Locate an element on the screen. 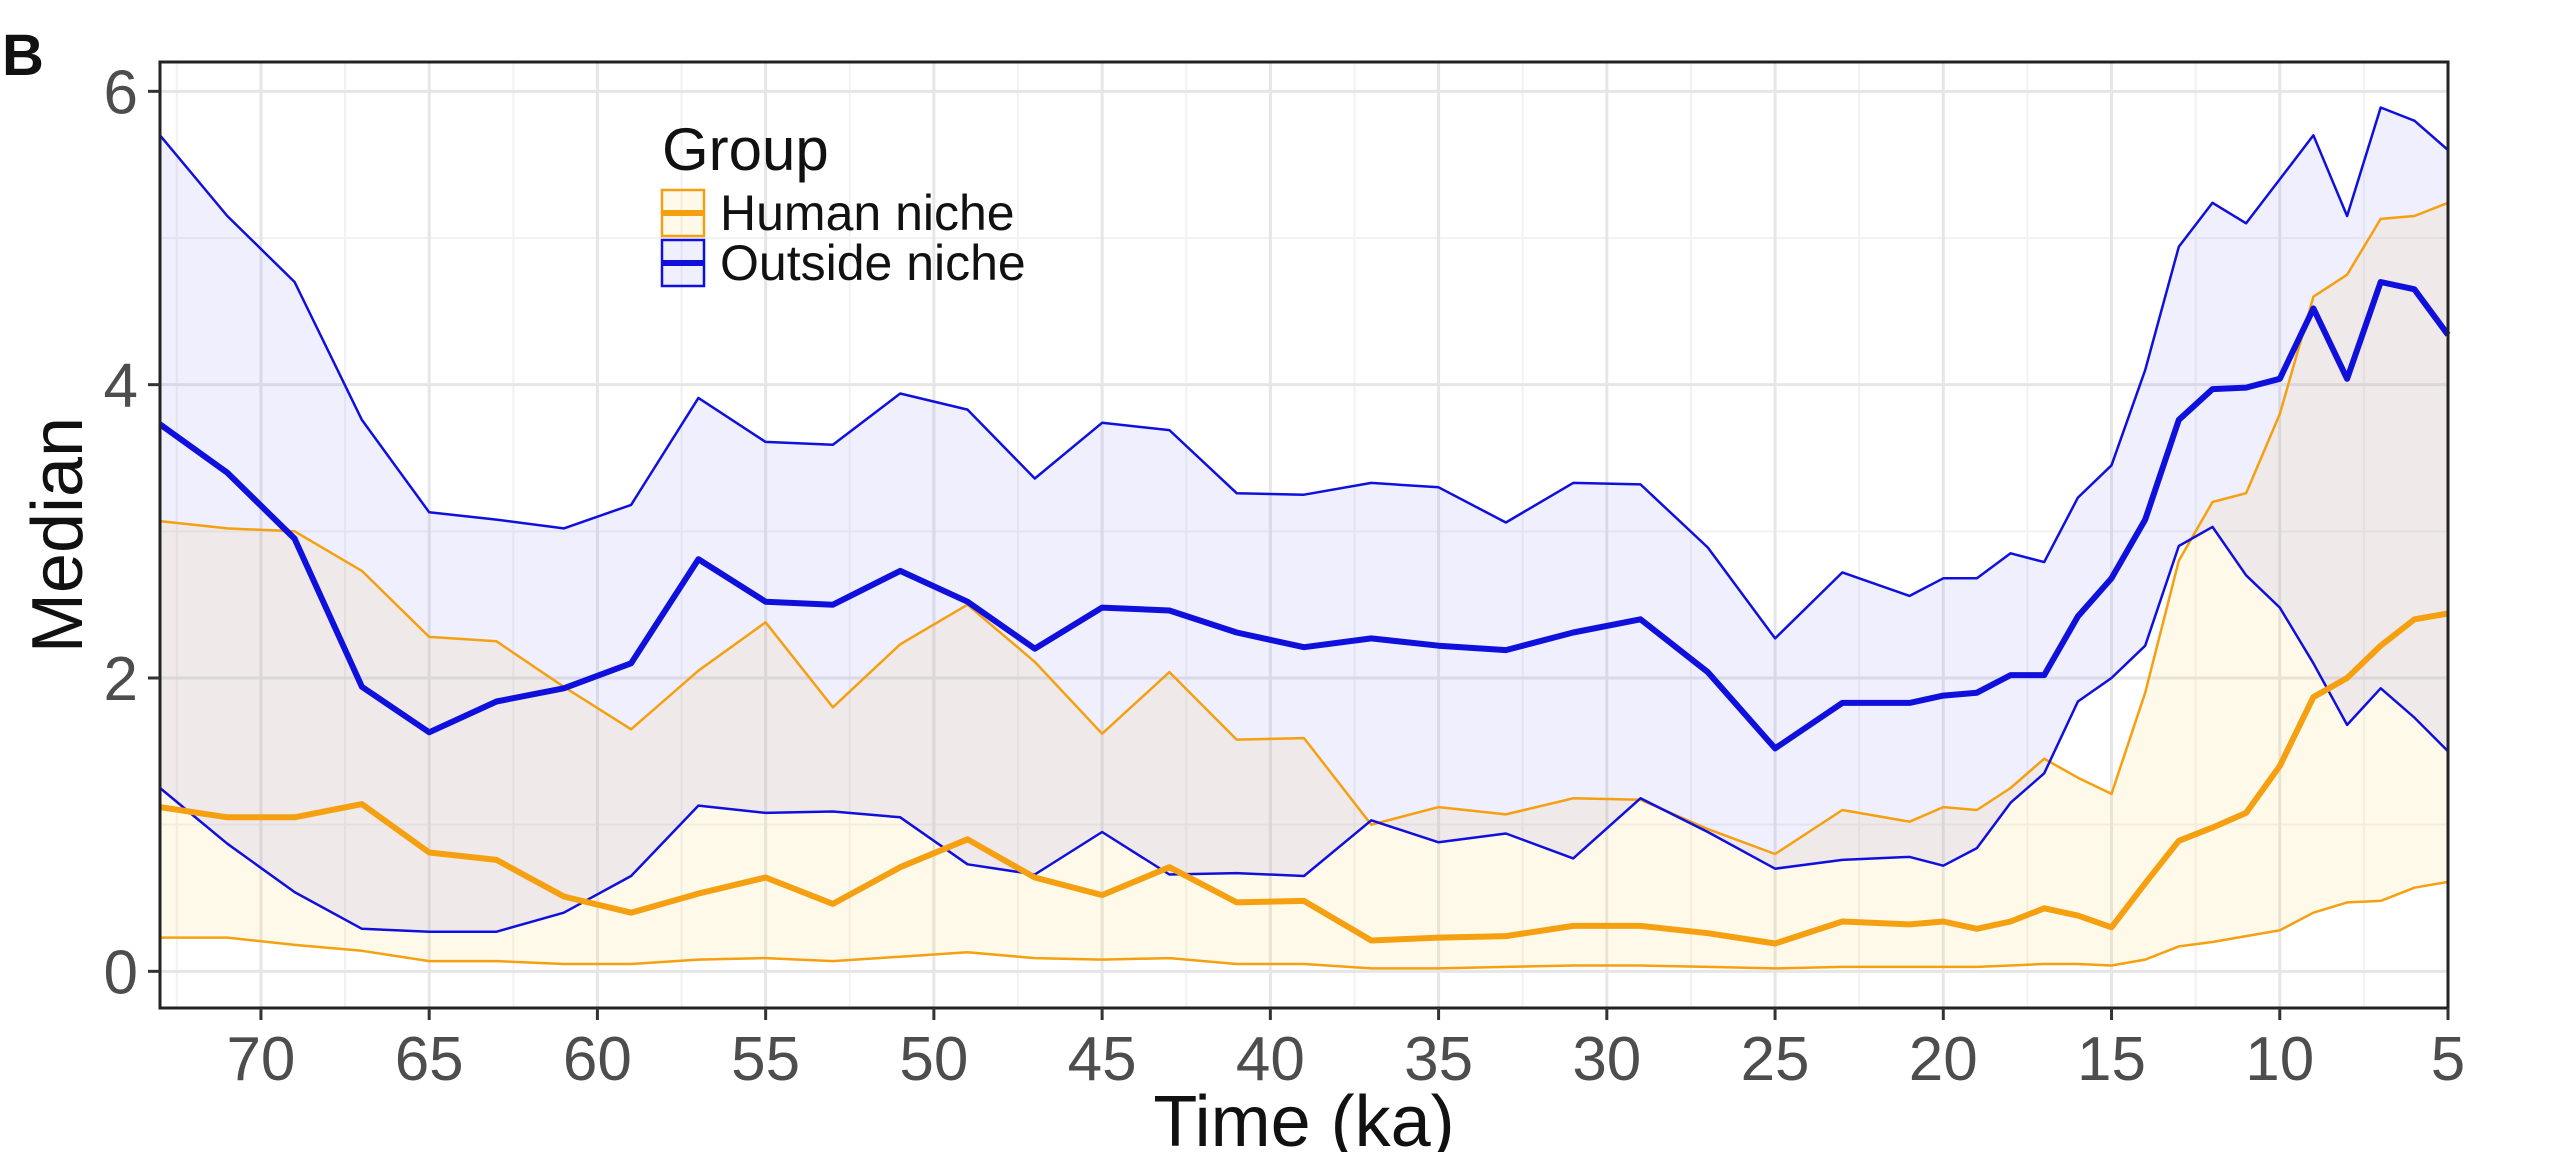  x-tick-label: 20 is located at coordinates (1943, 1059).